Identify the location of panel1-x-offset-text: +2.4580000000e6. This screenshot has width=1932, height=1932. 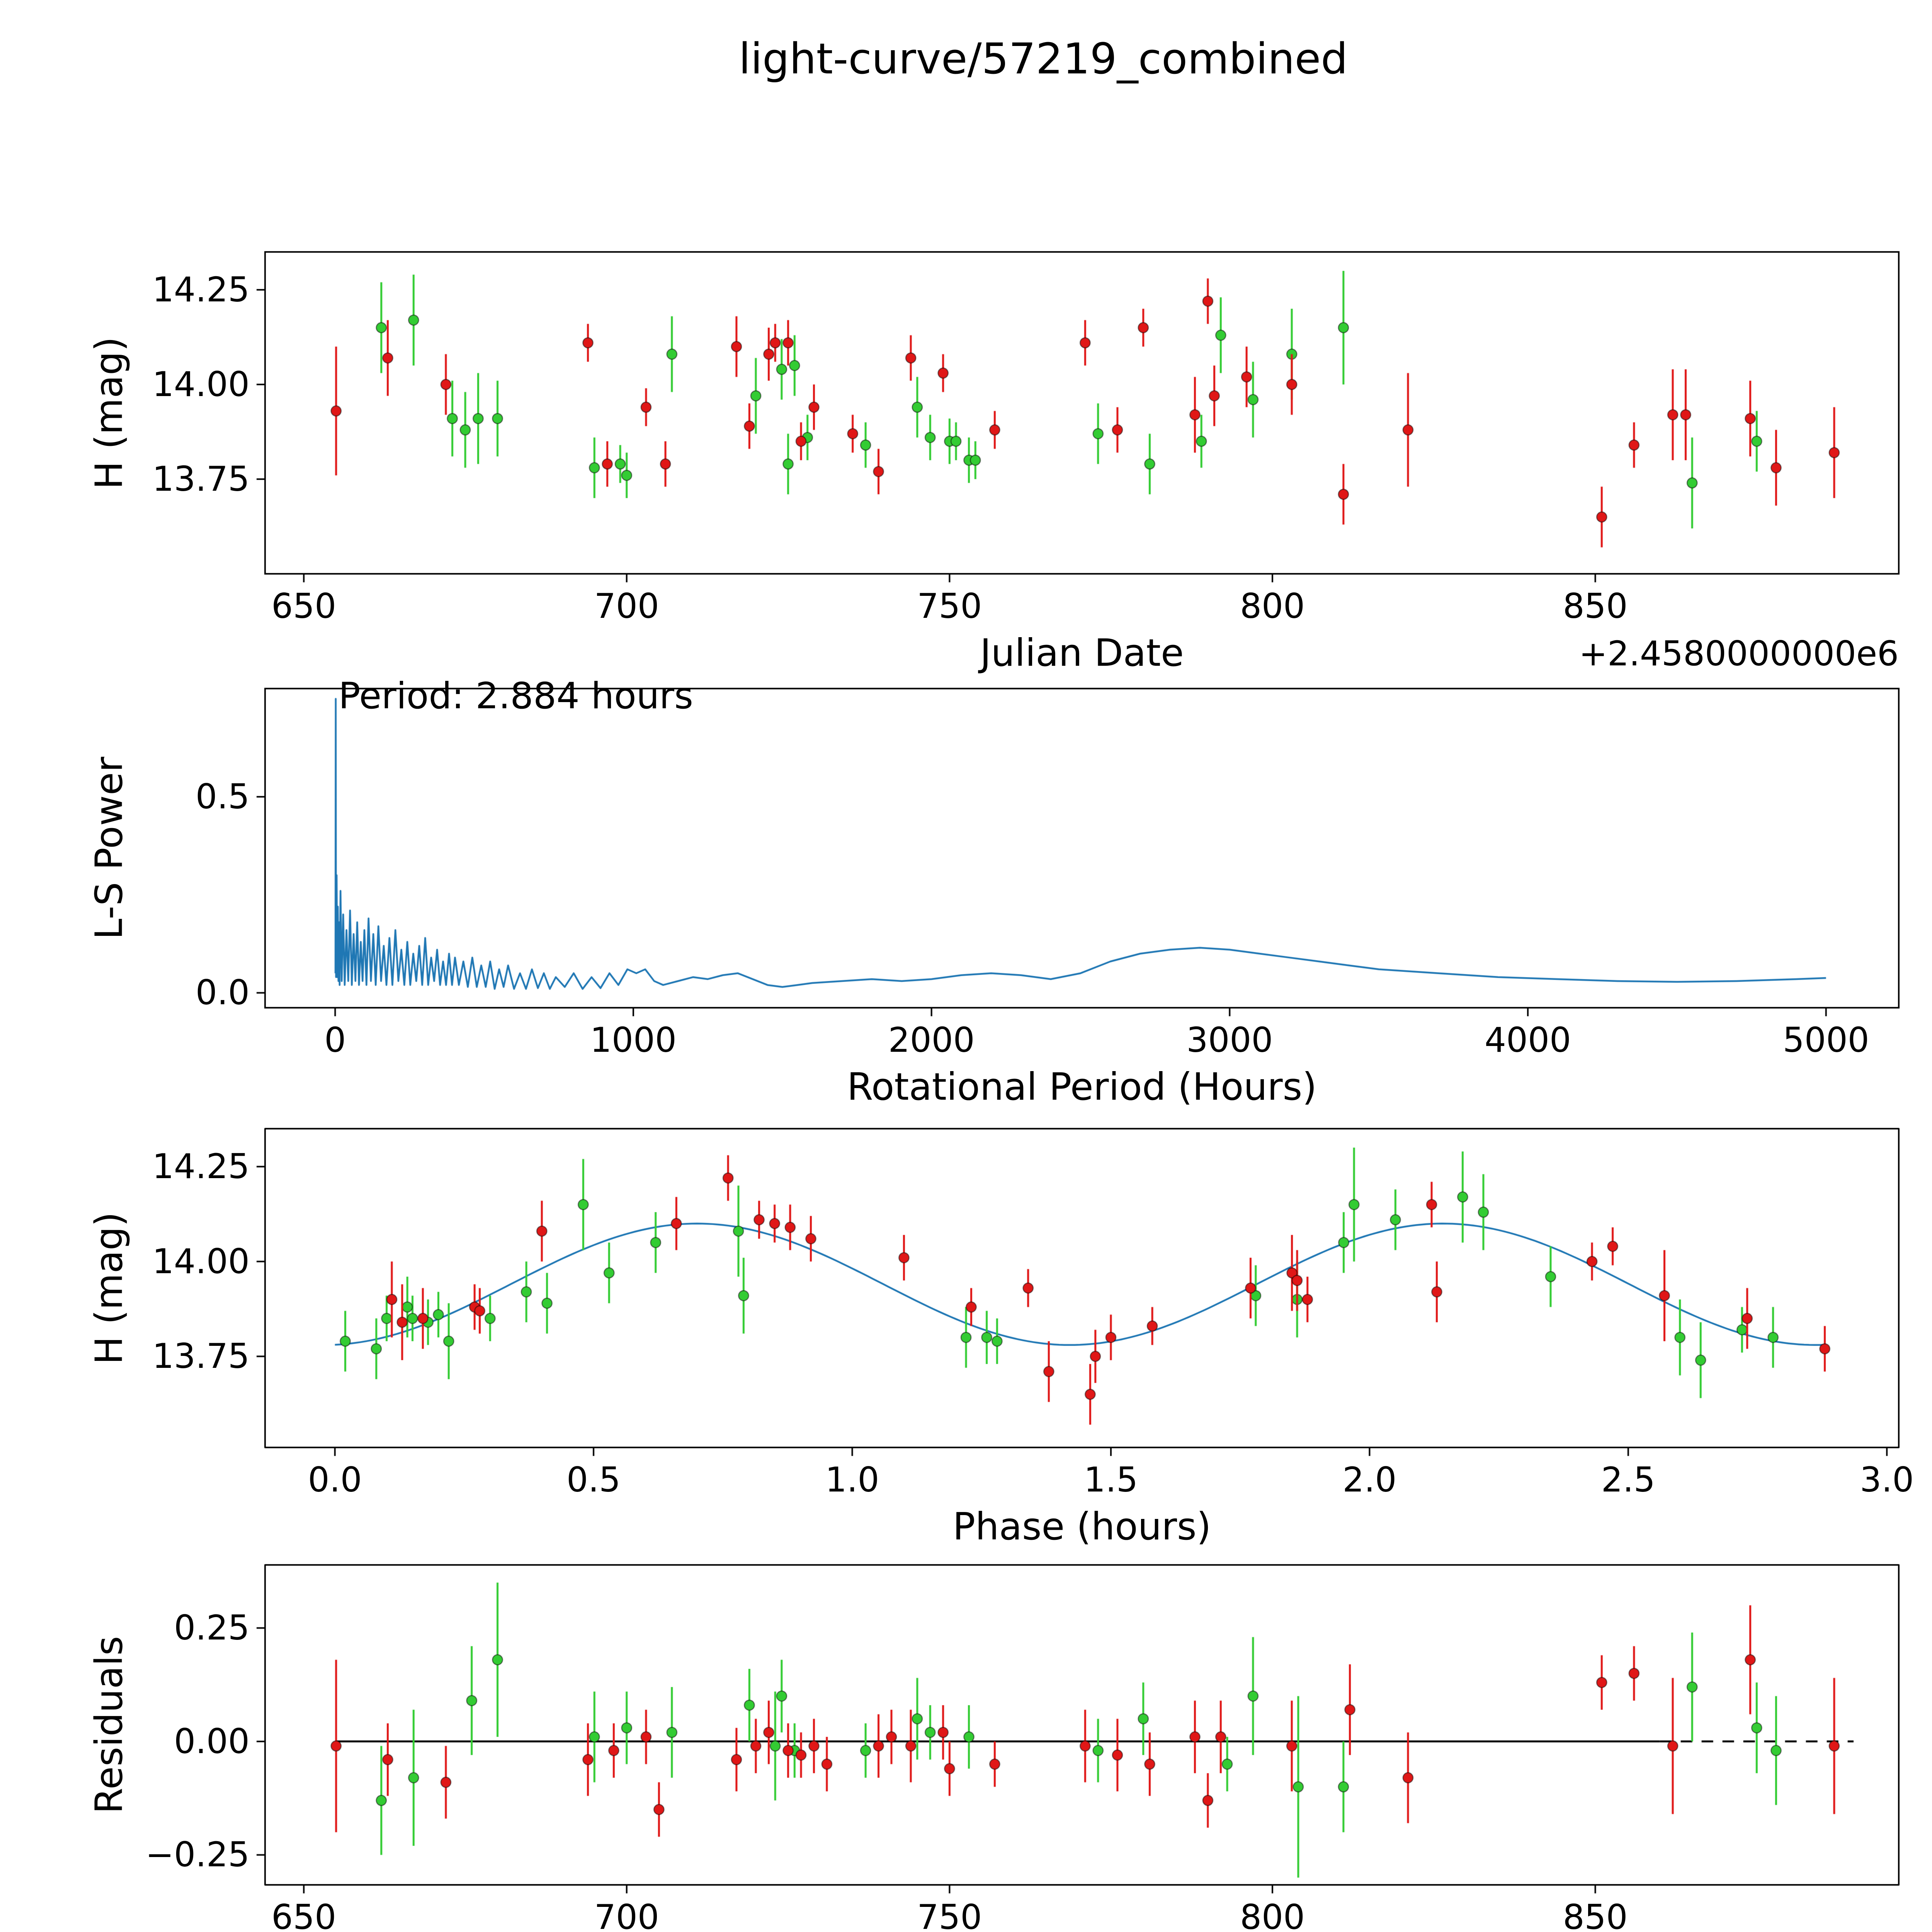
(1739, 653).